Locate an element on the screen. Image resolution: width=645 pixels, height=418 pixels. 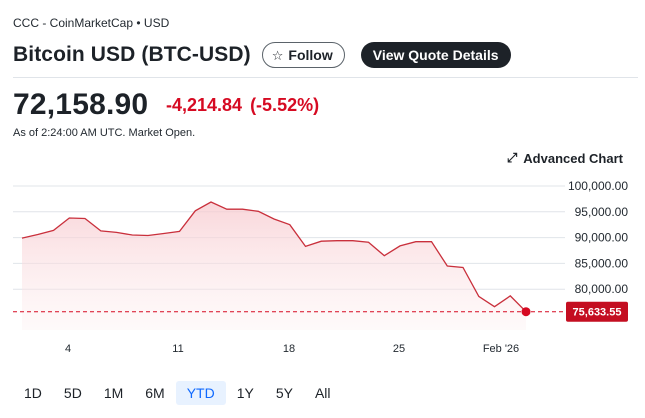
advanced-chart-link: ⤢ Advanced Chart is located at coordinates (565, 158).